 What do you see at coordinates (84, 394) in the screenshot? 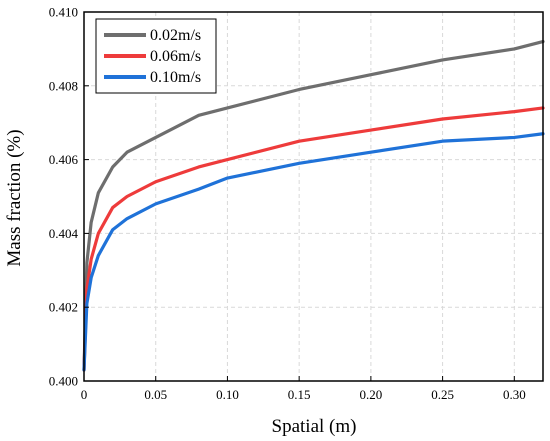
I see `x-tick-label: 0` at bounding box center [84, 394].